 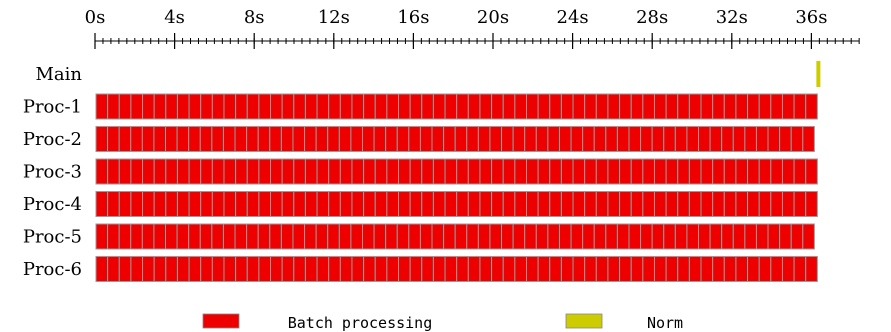 I want to click on legend: Batch processing Norm, so click(x=442, y=322).